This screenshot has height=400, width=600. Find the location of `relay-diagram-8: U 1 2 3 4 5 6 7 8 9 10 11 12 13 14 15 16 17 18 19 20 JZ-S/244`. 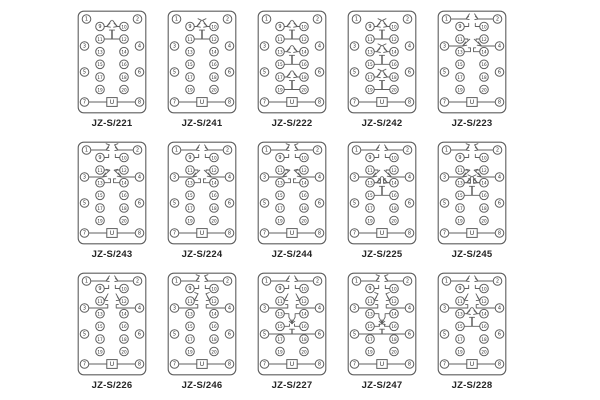

relay-diagram-8: U 1 2 3 4 5 6 7 8 9 10 11 12 13 14 15 16 17 18 19 20 JZ-S/244 is located at coordinates (292, 200).